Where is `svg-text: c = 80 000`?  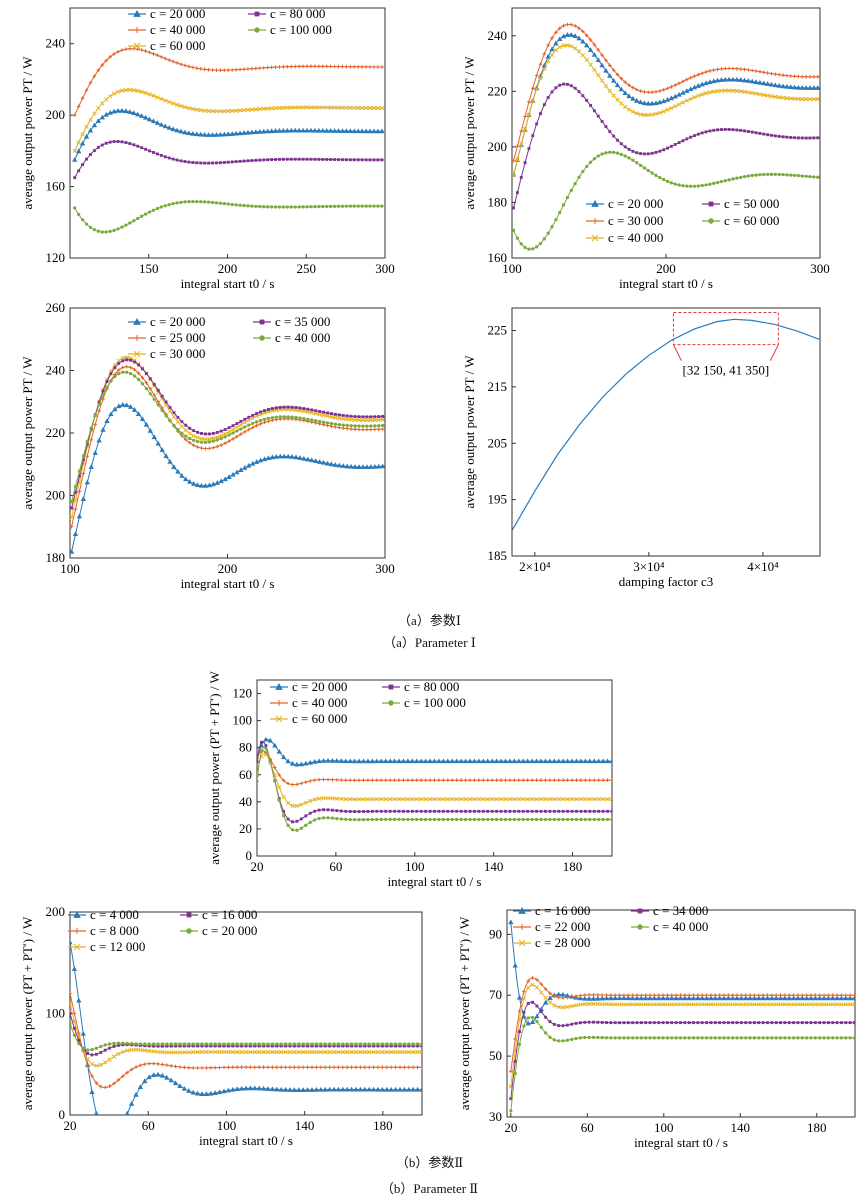
svg-text: c = 80 000 is located at coordinates (431, 686).